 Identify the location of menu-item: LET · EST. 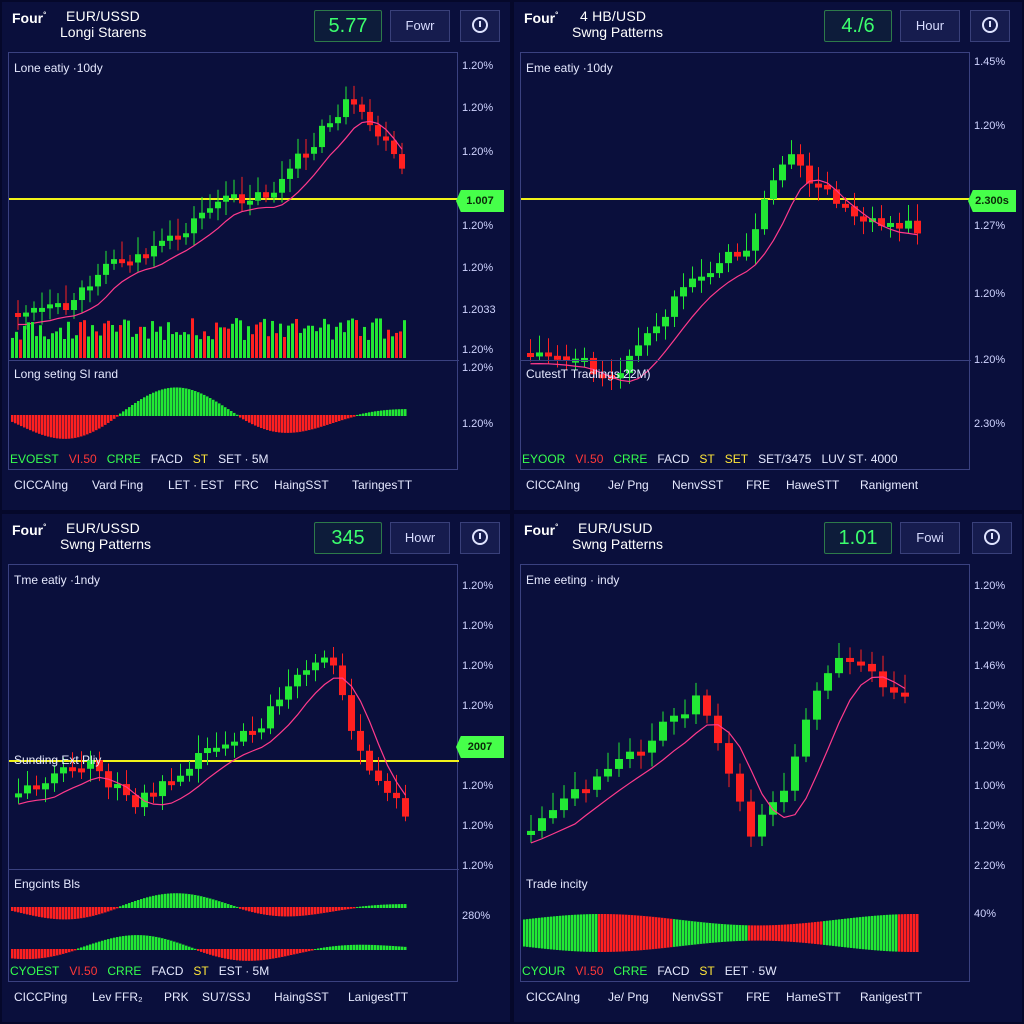
(196, 485).